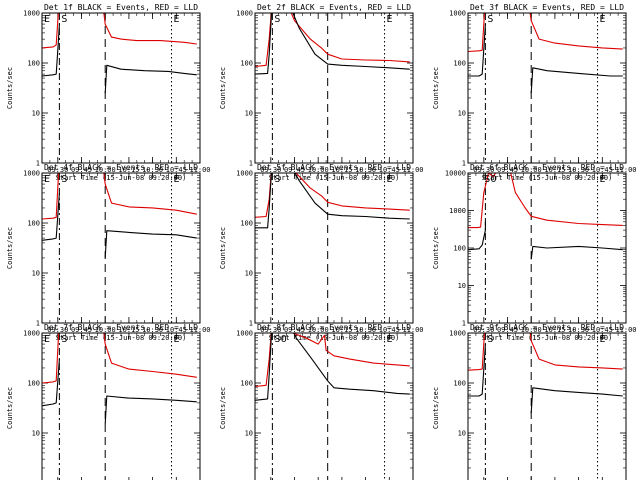 The height and width of the screenshot is (480, 640). I want to click on panel-7-ytick-label: 1000, so click(31, 334).